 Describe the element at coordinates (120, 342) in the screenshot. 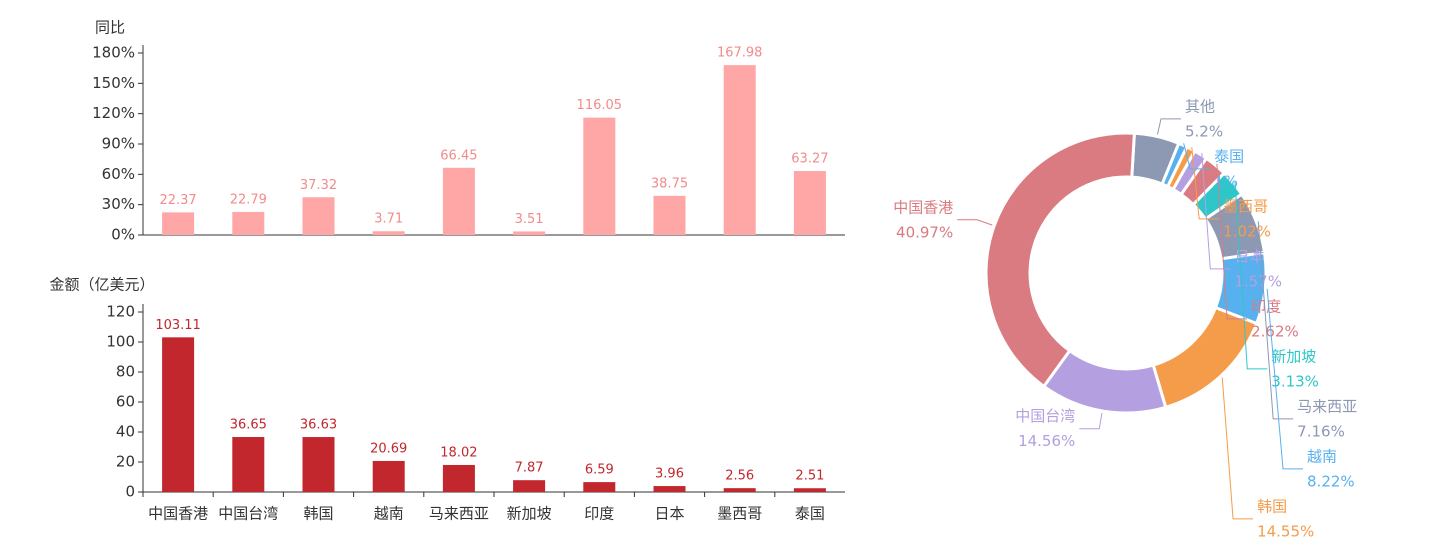

I see `y-tick-label: 100` at that location.